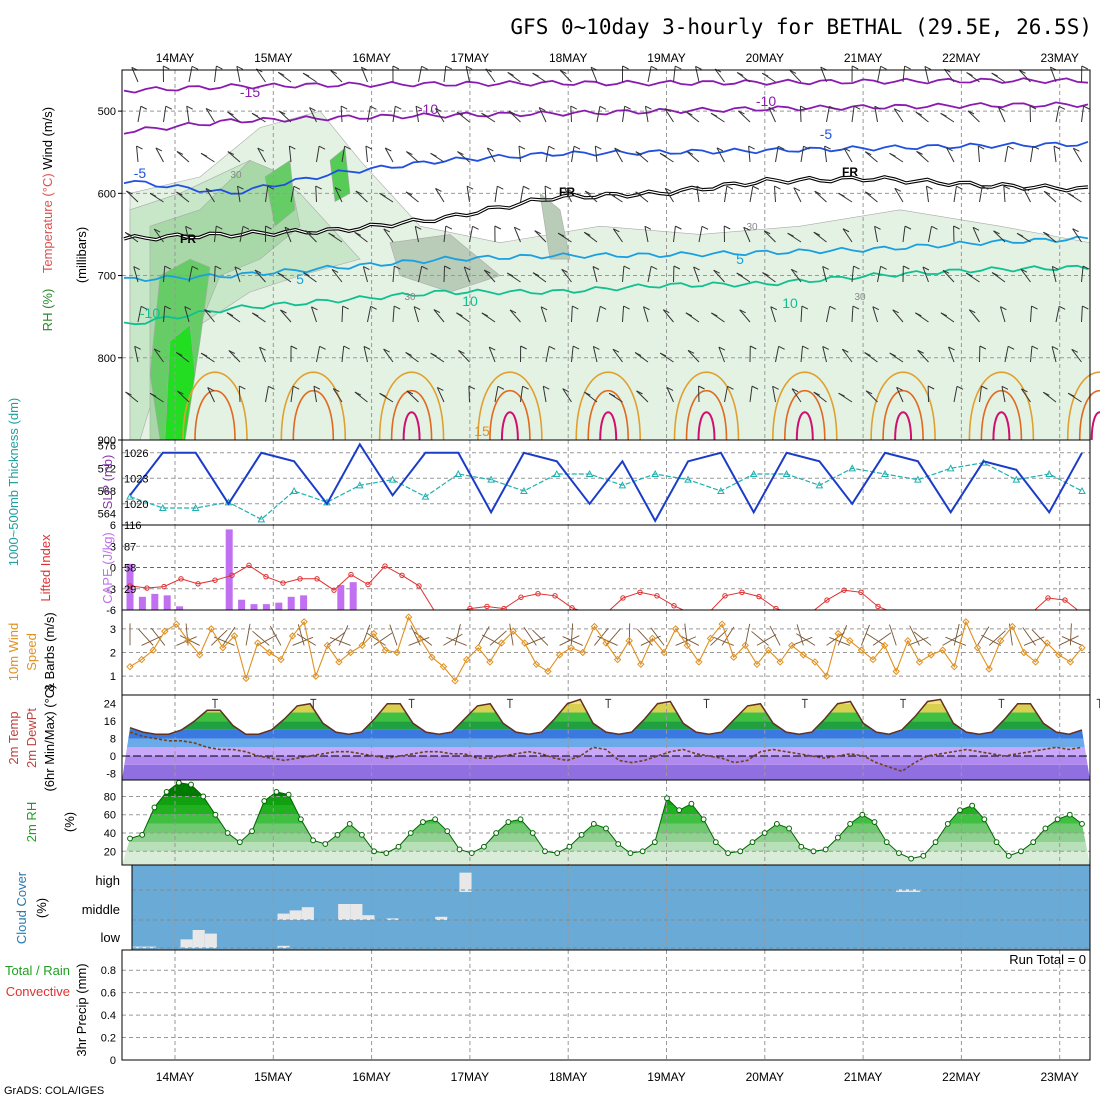  I want to click on temp-line, so click(606, 716).